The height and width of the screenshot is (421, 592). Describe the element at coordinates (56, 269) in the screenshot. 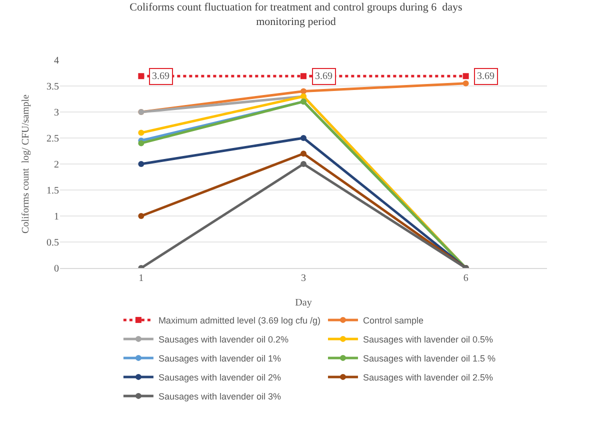

I see `y-tick-label: 0` at that location.